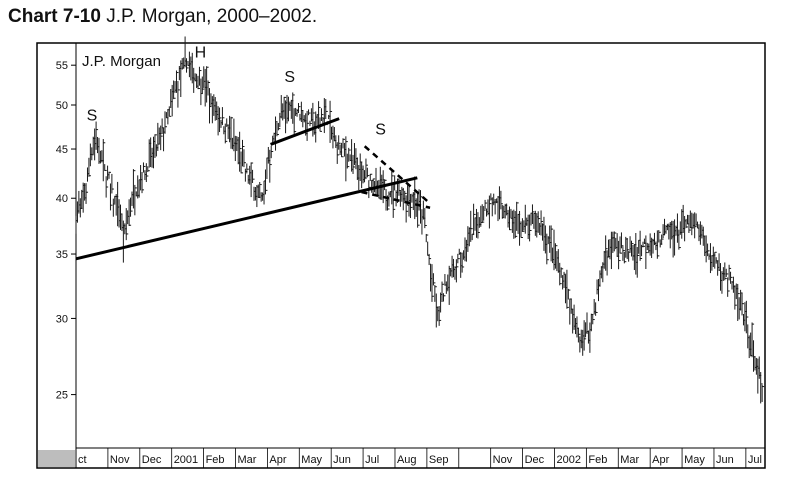 The height and width of the screenshot is (480, 785). Describe the element at coordinates (62, 396) in the screenshot. I see `y-tick-label: 25` at that location.